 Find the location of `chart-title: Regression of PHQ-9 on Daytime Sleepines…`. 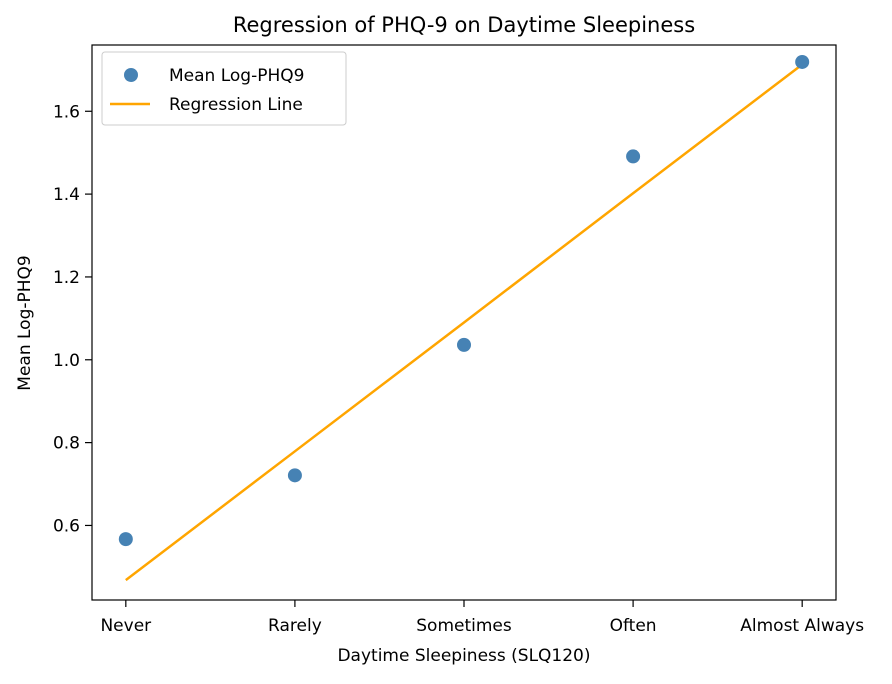

chart-title: Regression of PHQ-9 on Daytime Sleepines… is located at coordinates (464, 25).